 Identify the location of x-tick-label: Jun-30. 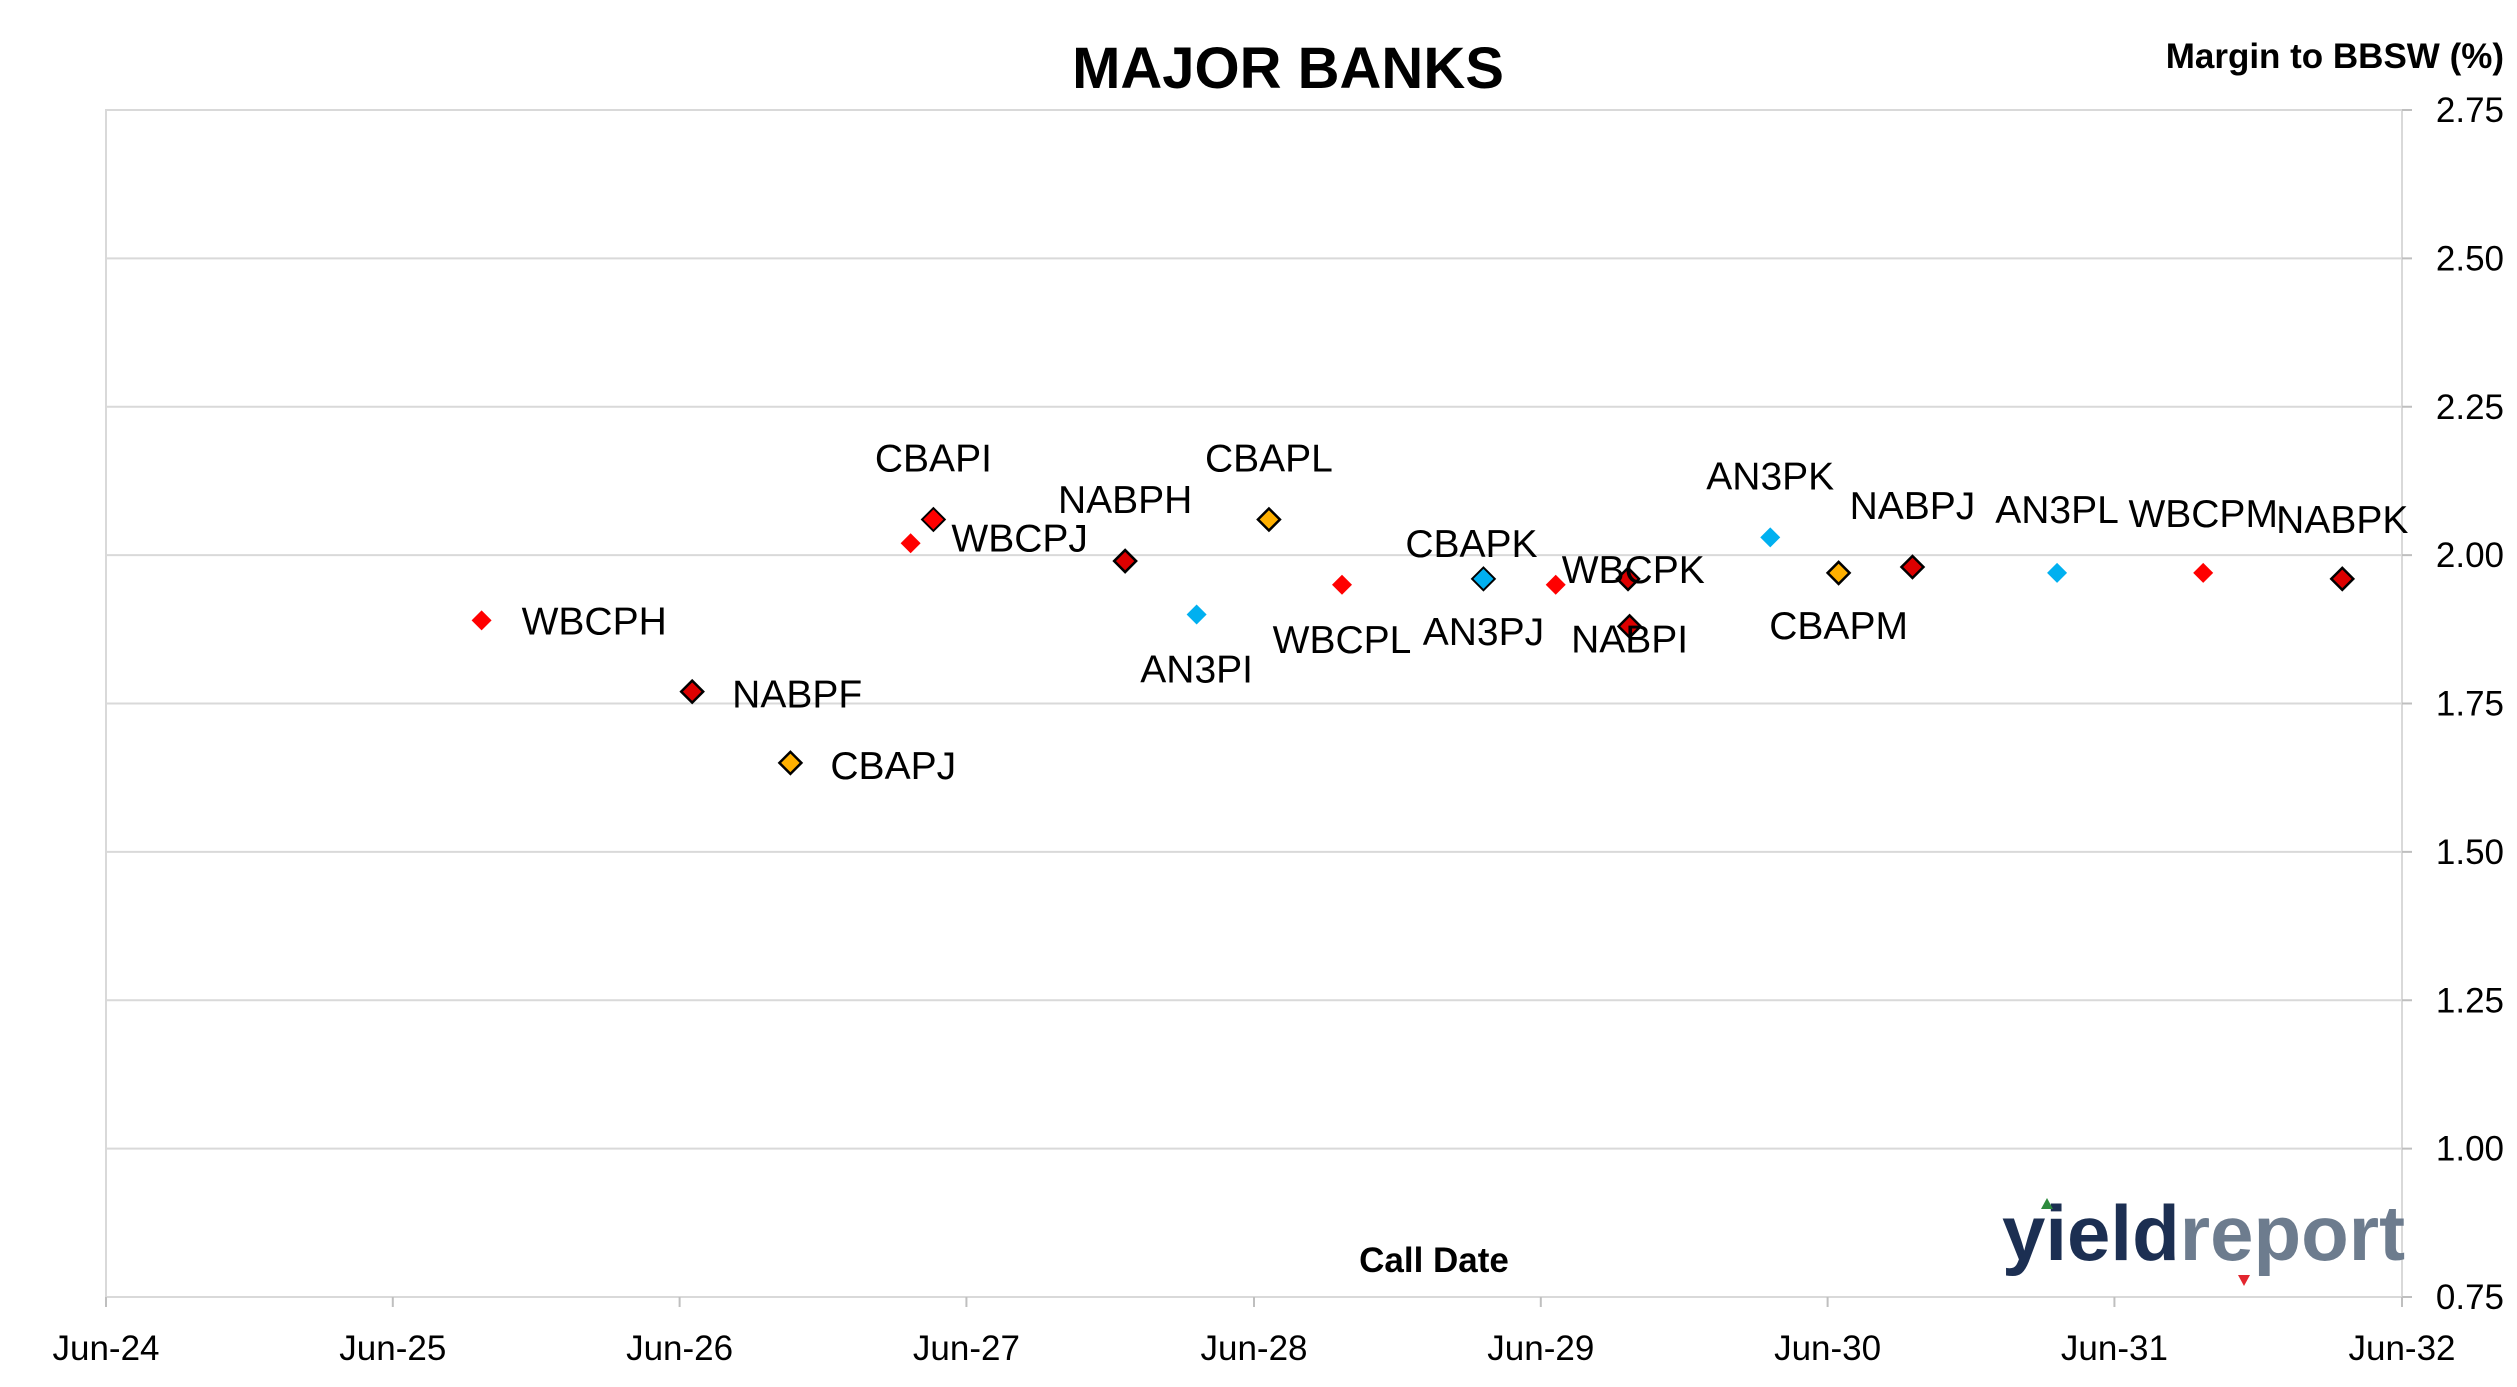
(1827, 1348).